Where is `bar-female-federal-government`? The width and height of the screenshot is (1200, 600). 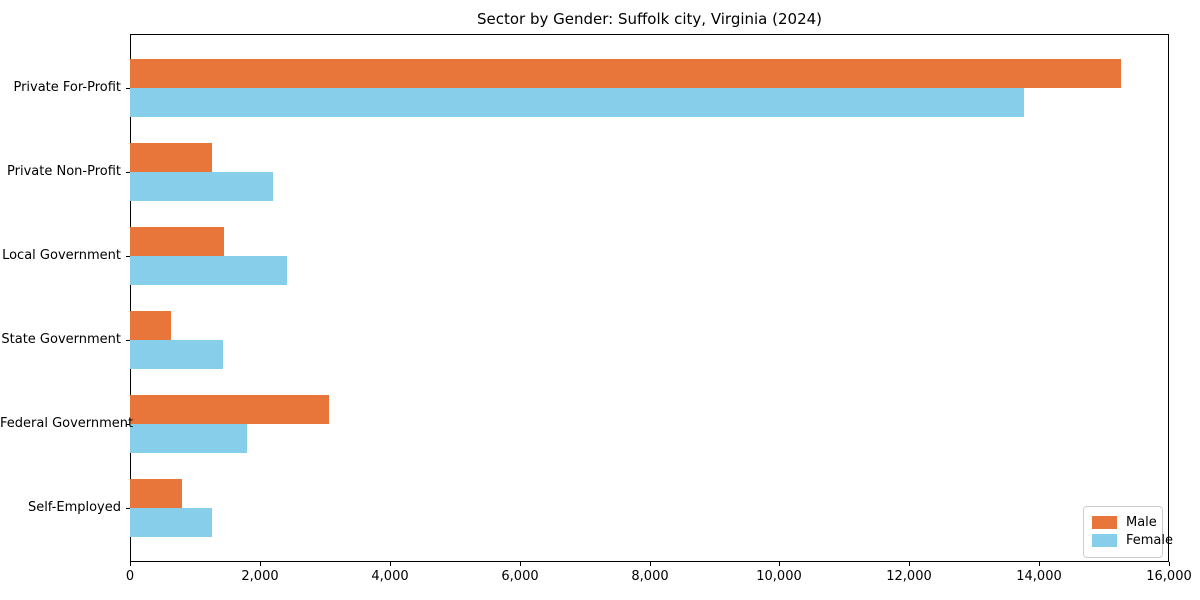
bar-female-federal-government is located at coordinates (188, 438).